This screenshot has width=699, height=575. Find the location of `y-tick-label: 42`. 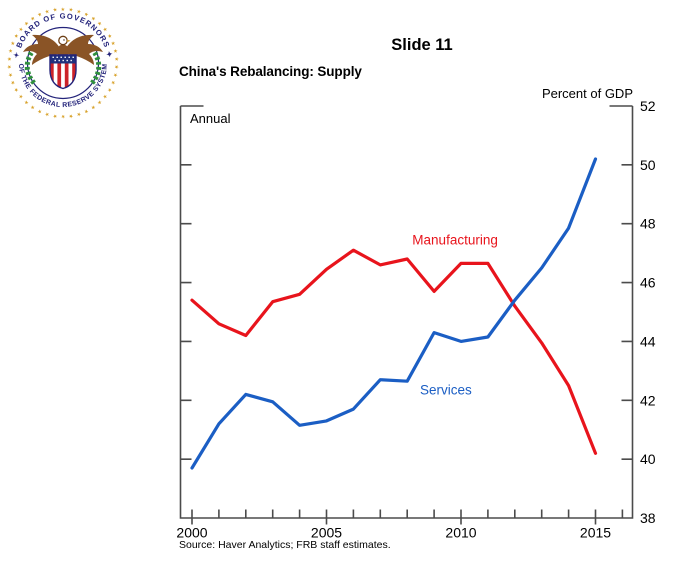

y-tick-label: 42 is located at coordinates (648, 400).